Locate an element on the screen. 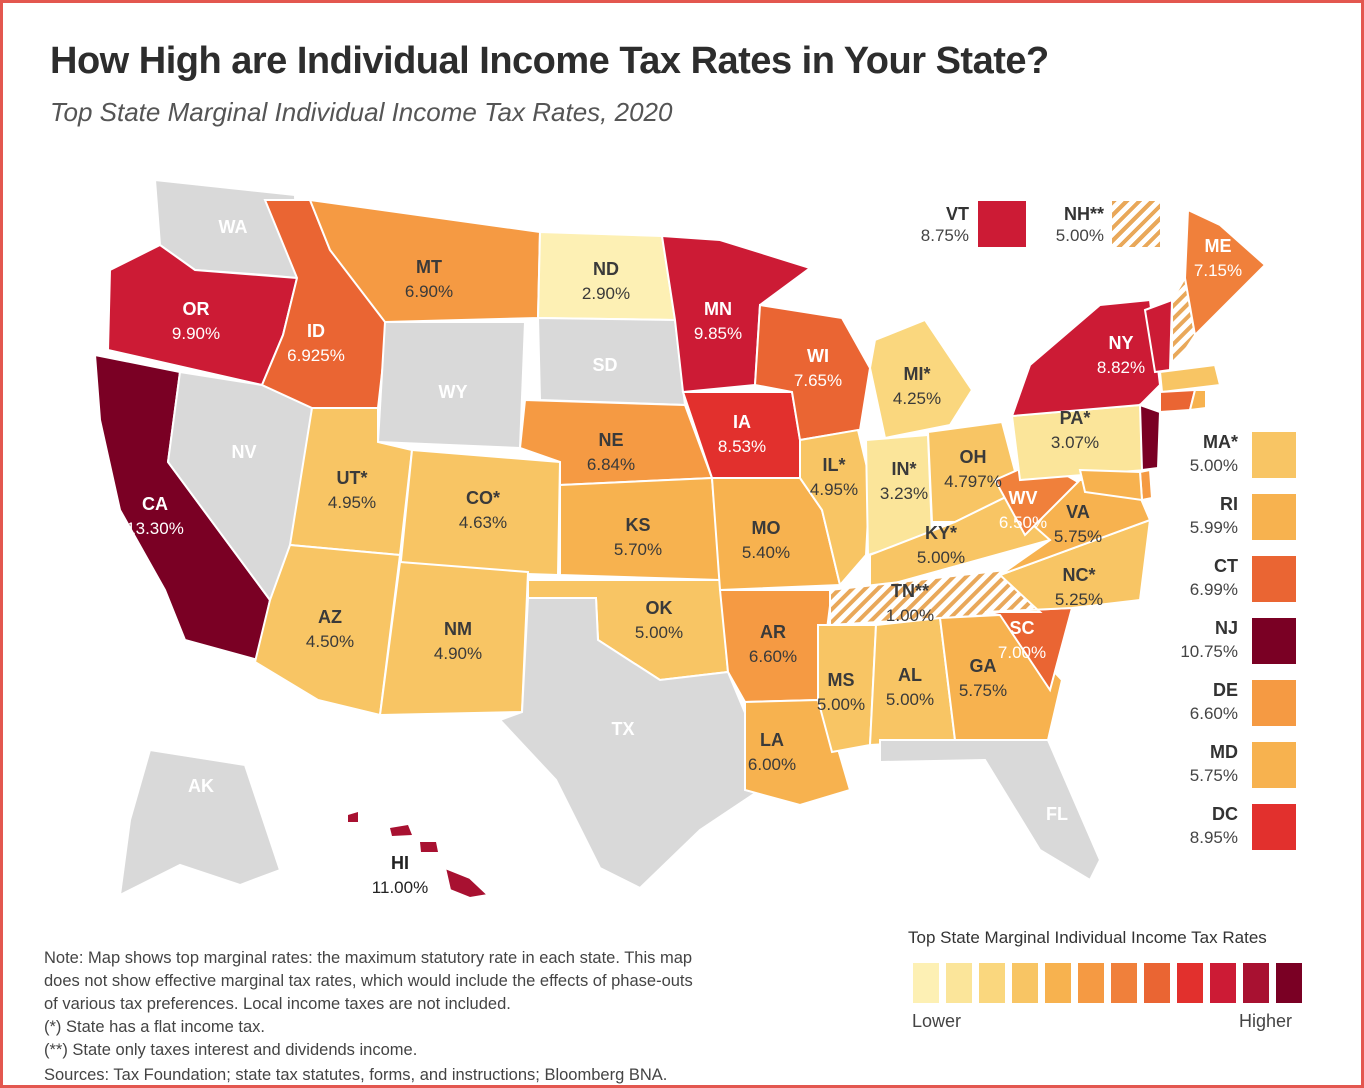 The width and height of the screenshot is (1364, 1088). state-shape-ms is located at coordinates (847, 689).